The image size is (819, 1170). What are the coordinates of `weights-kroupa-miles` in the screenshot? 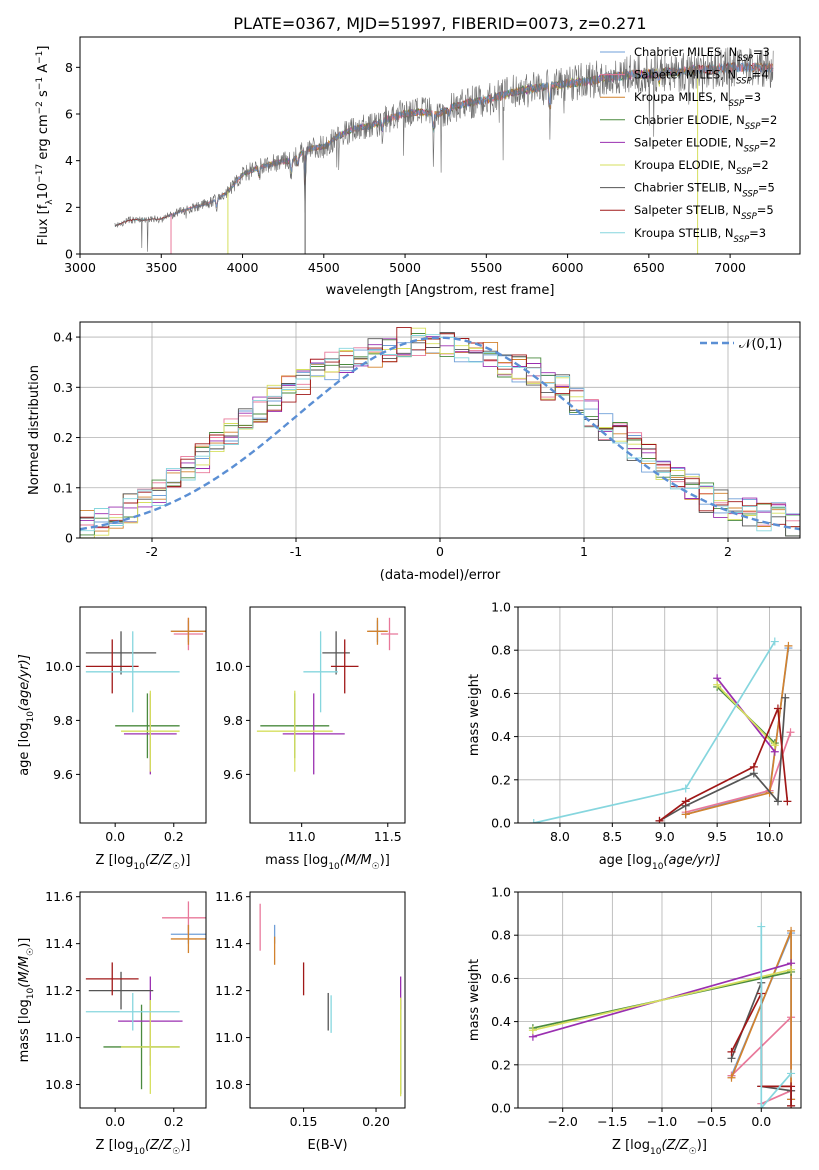 It's located at (737, 730).